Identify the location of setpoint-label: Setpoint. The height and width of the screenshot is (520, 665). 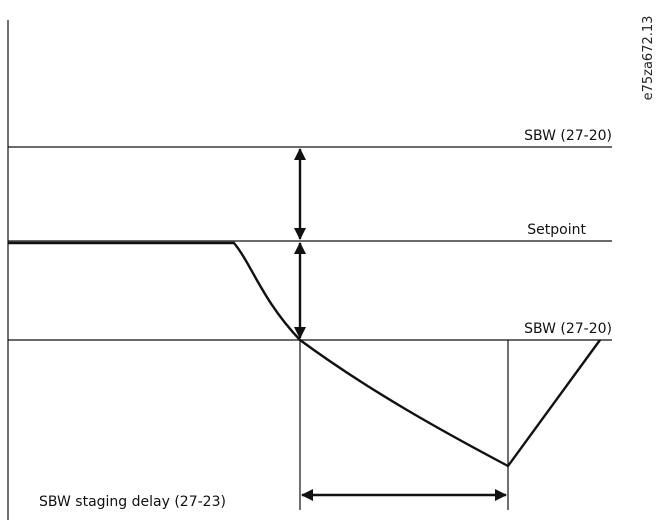
(556, 230).